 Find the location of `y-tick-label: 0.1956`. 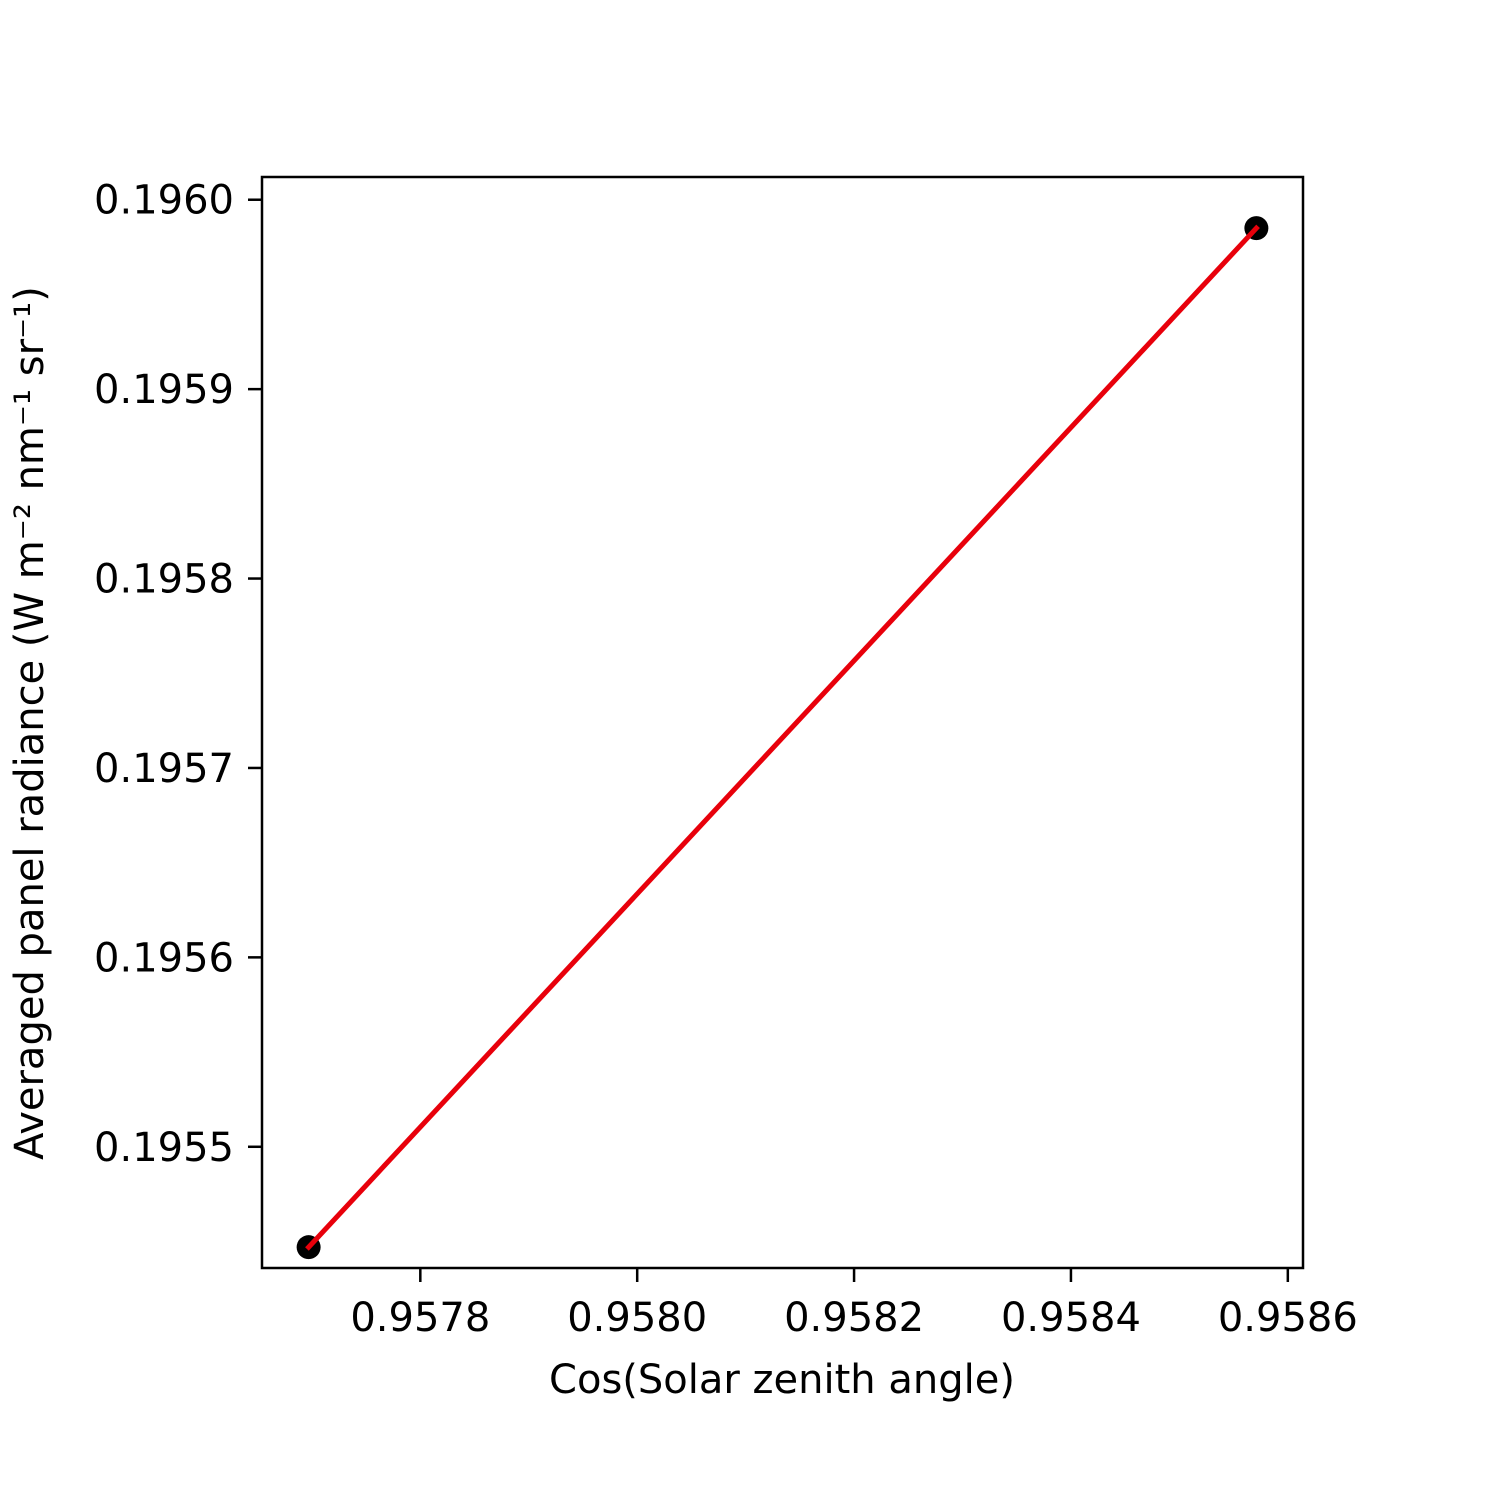

y-tick-label: 0.1956 is located at coordinates (164, 958).